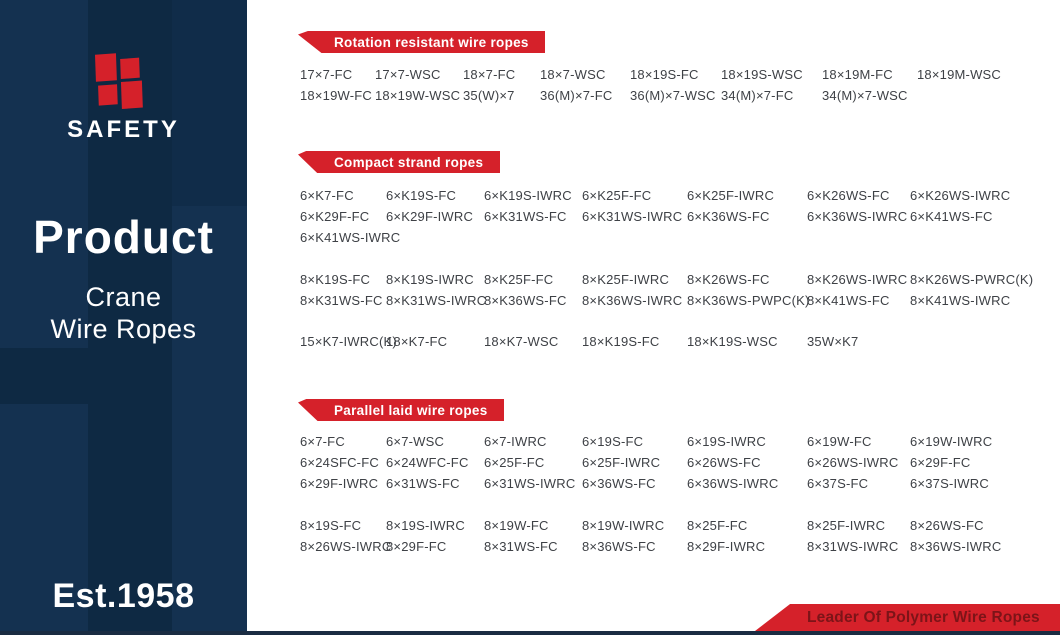  What do you see at coordinates (733, 483) in the screenshot?
I see `rope-code: 6×36WS-IWRC` at bounding box center [733, 483].